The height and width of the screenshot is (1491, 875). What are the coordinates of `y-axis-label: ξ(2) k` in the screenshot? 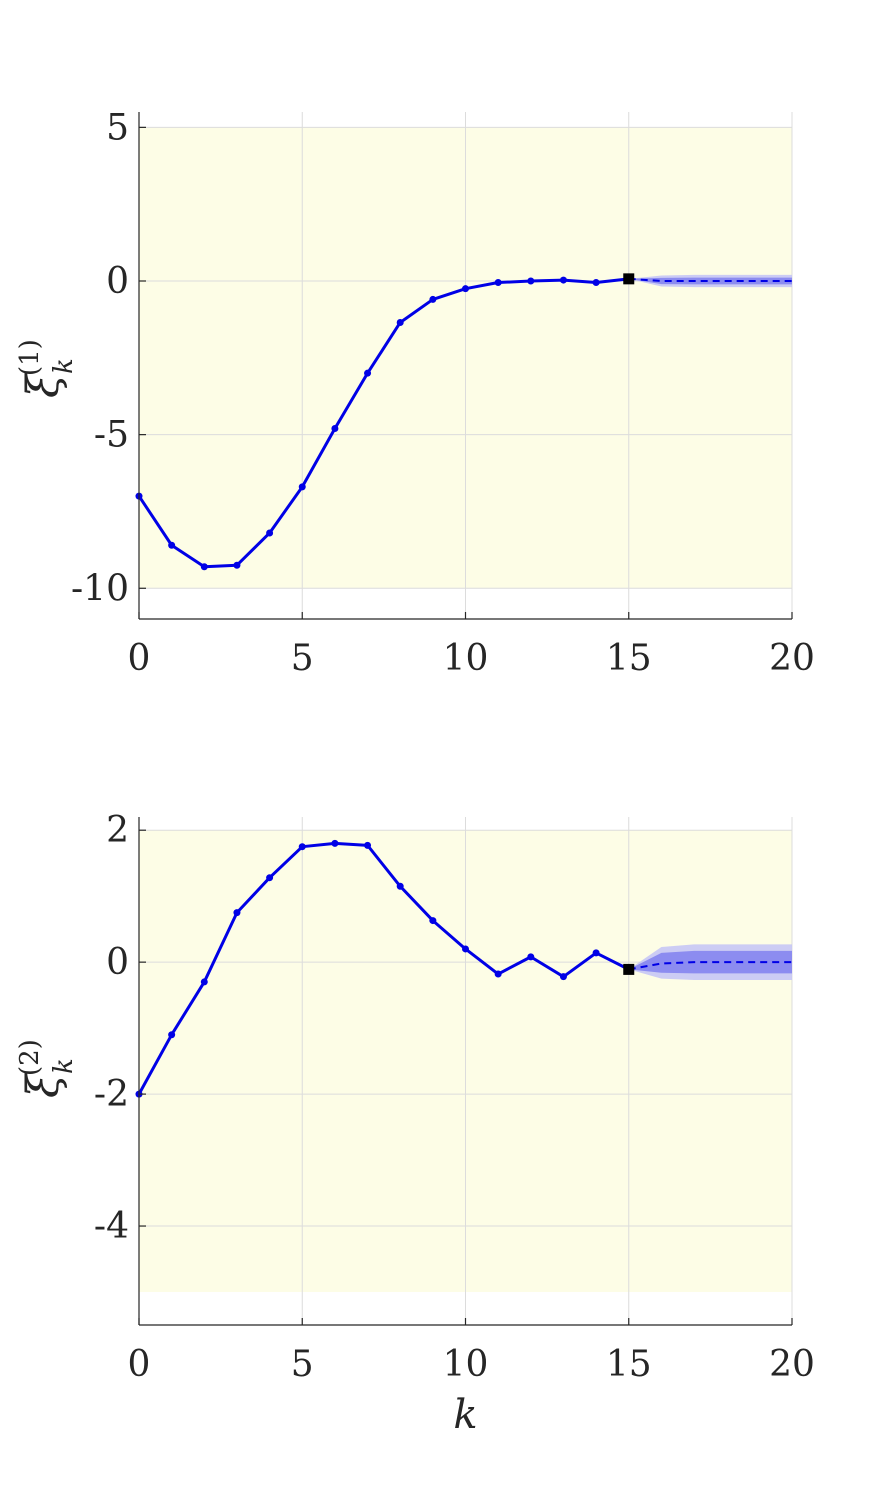 It's located at (47, 1068).